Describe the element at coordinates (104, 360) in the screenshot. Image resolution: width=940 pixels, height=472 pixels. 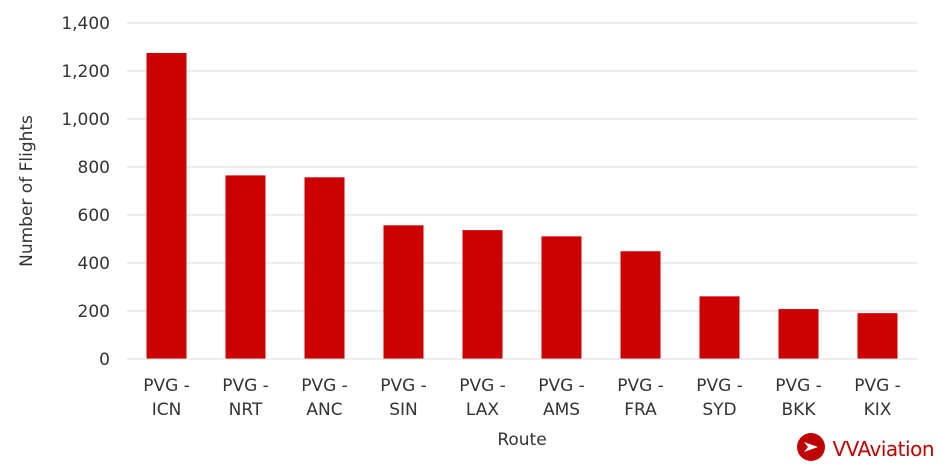
I see `y-tick-label: 0` at that location.